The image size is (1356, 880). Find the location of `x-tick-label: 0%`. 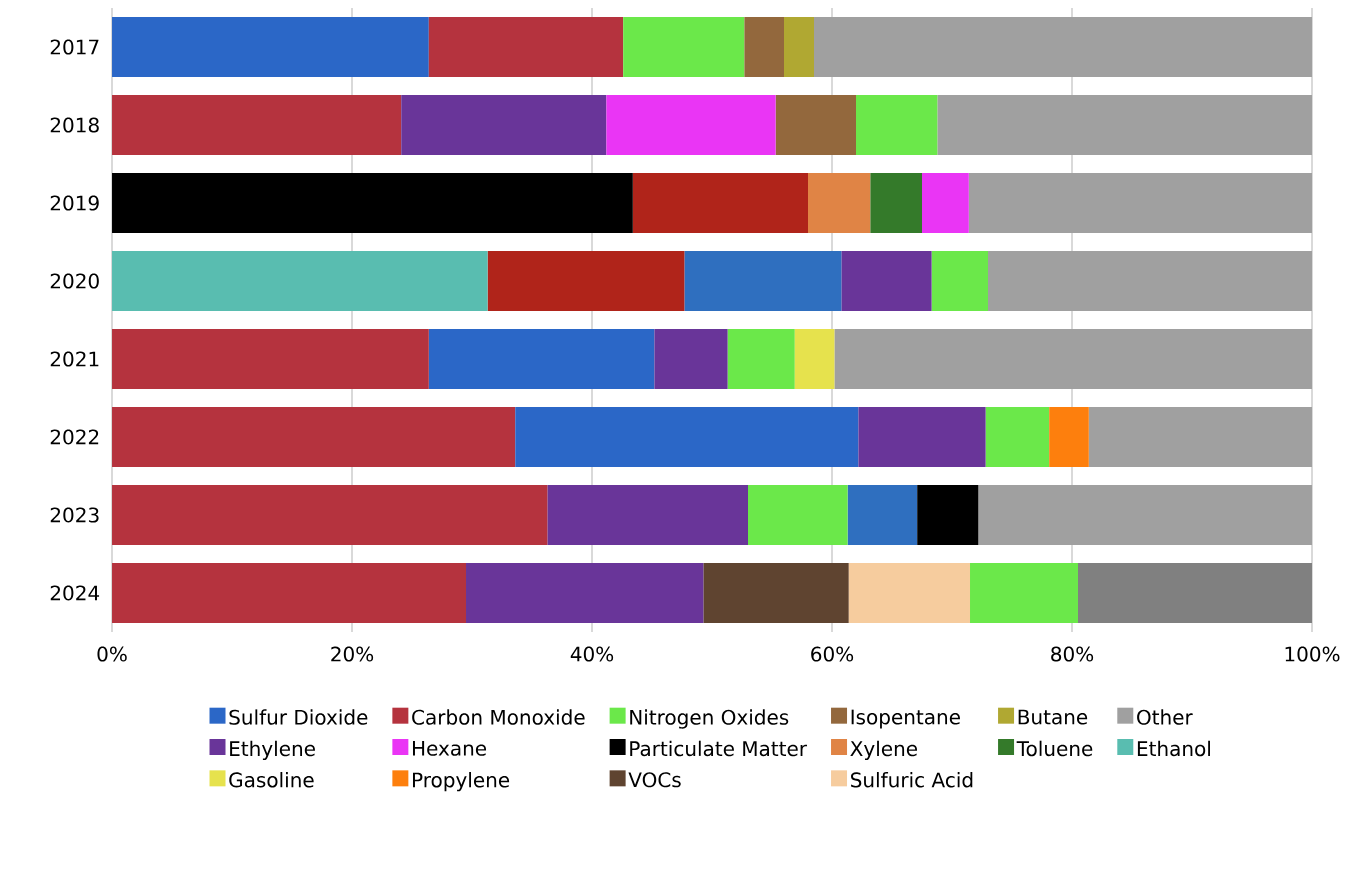

x-tick-label: 0% is located at coordinates (112, 654).